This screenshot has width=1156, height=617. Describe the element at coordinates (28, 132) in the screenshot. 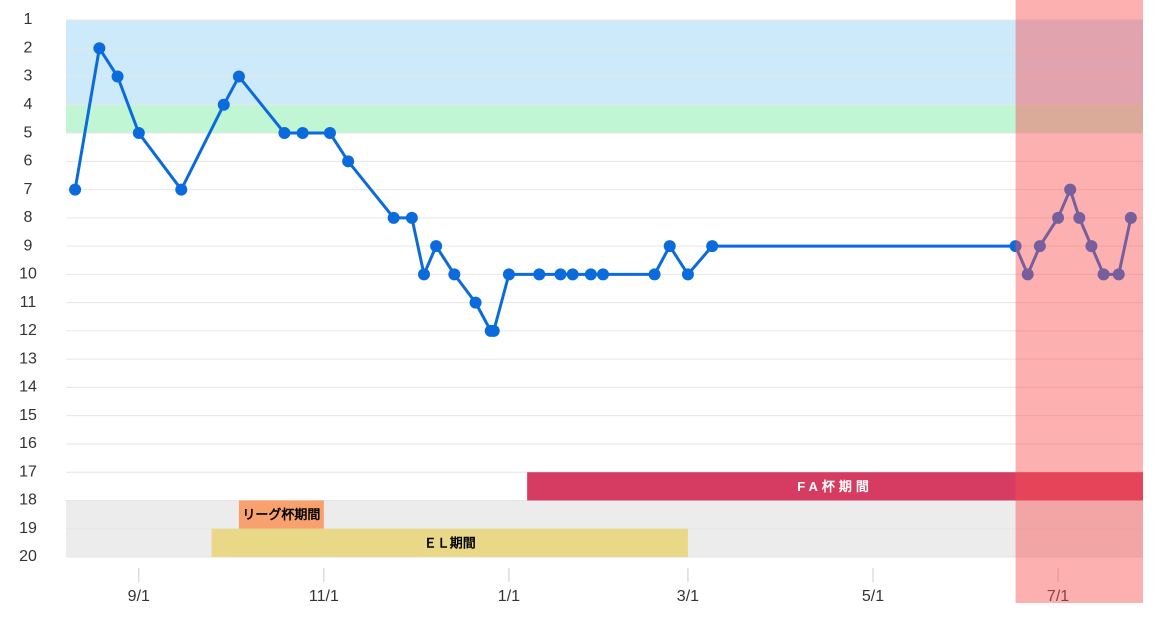

I see `y-tick-label: 5` at that location.